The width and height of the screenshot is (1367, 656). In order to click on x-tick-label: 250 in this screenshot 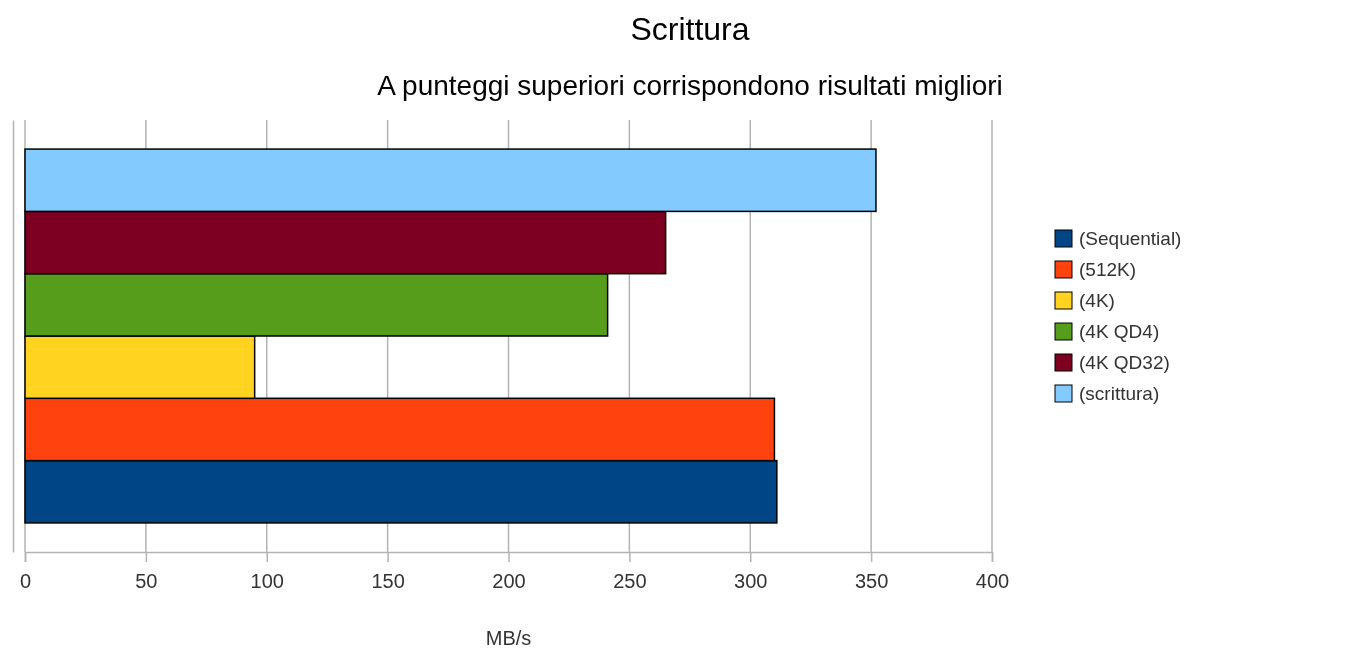, I will do `click(630, 581)`.